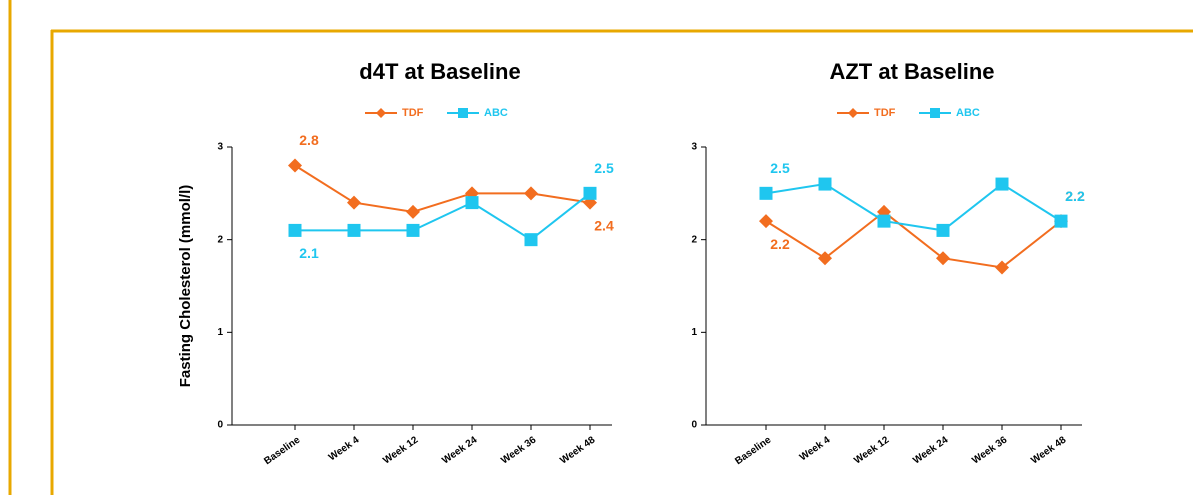  I want to click on chart-title: AZT at Baseline, so click(911, 71).